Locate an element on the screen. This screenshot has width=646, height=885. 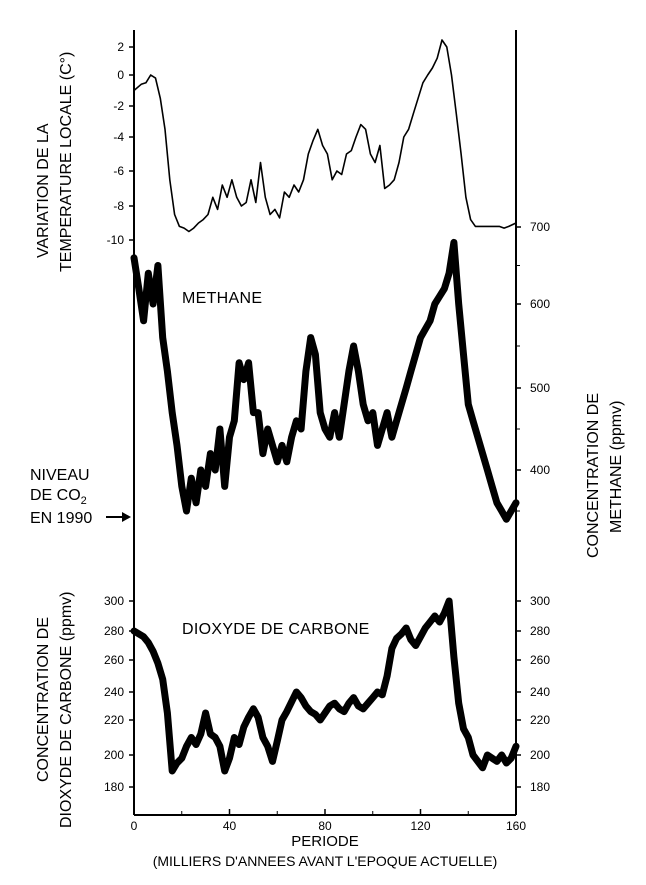
temperature-tick-label: -6 is located at coordinates (118, 171).